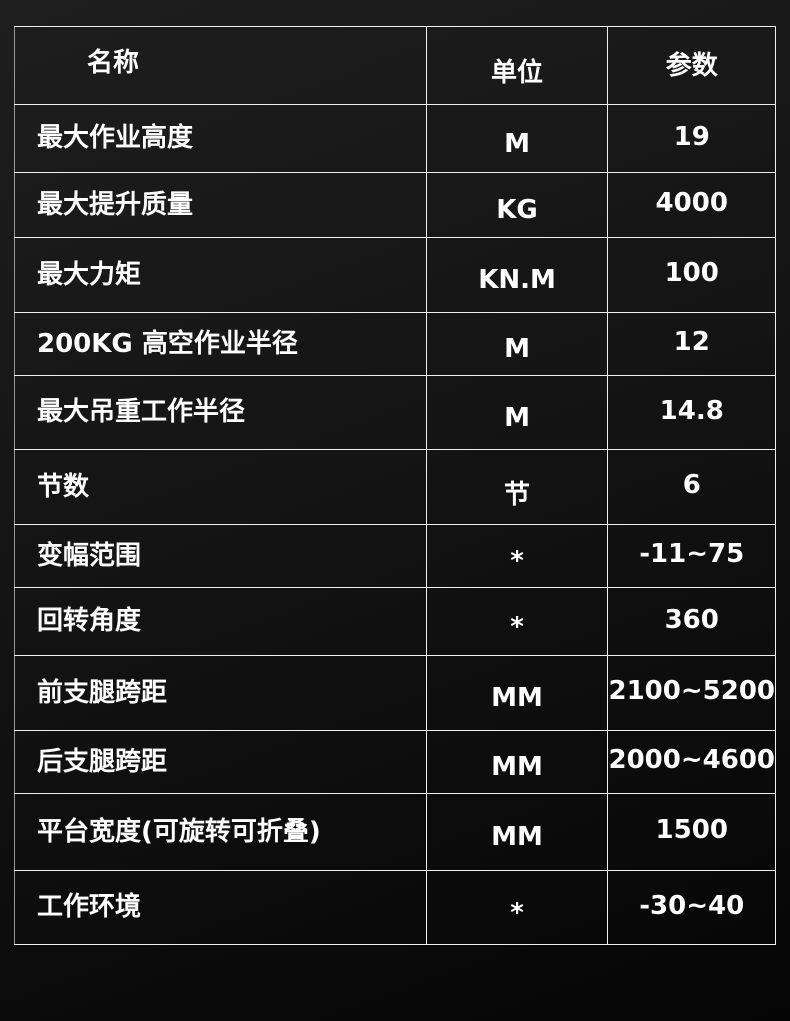  Describe the element at coordinates (220, 275) in the screenshot. I see `cell-name: 最大力矩` at that location.